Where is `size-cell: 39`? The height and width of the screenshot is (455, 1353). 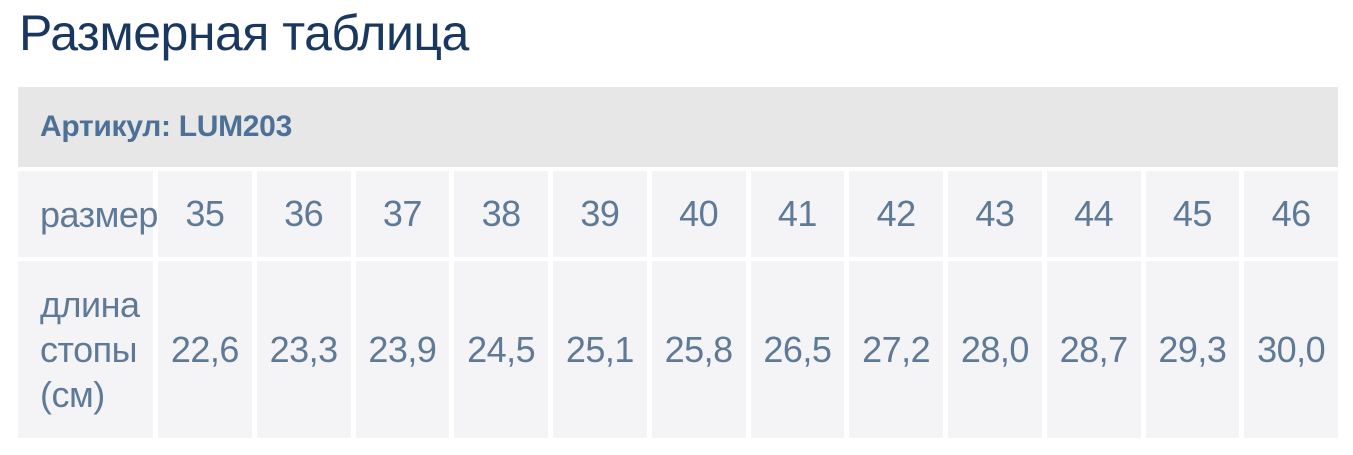 size-cell: 39 is located at coordinates (600, 214).